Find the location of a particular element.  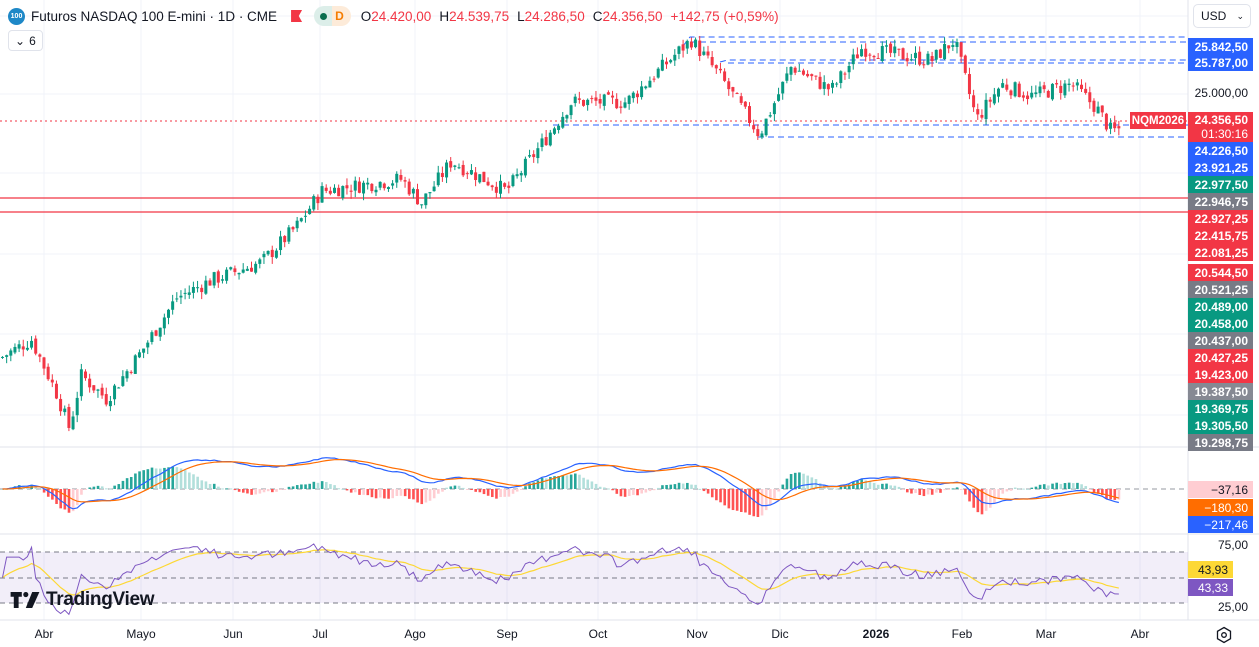

rsi-axis-label: 25,00 is located at coordinates (1232, 607).